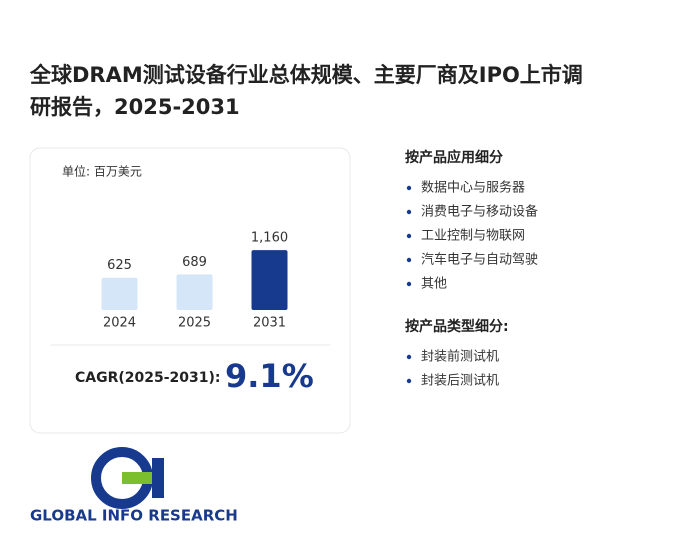 The height and width of the screenshot is (554, 700). What do you see at coordinates (473, 188) in the screenshot?
I see `segment-item: 数据中心与服务器` at bounding box center [473, 188].